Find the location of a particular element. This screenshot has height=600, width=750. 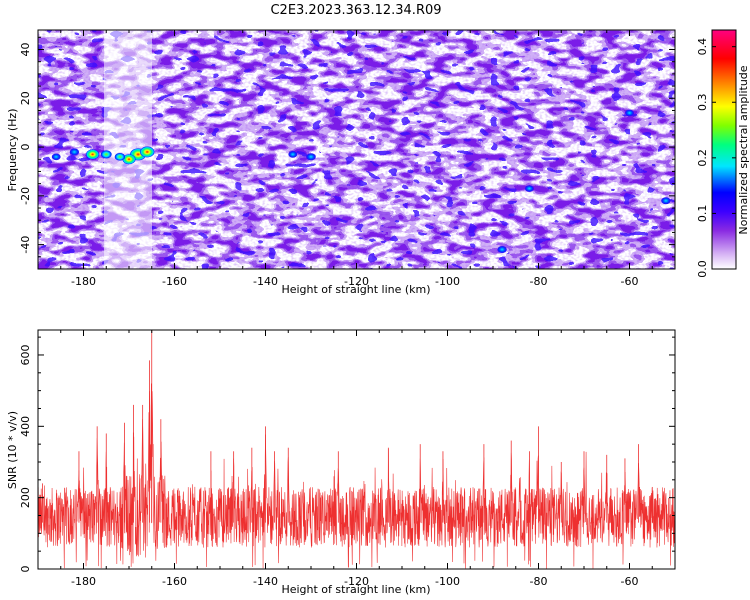

colorbar-label: Normalized spectral amplitude is located at coordinates (743, 149).